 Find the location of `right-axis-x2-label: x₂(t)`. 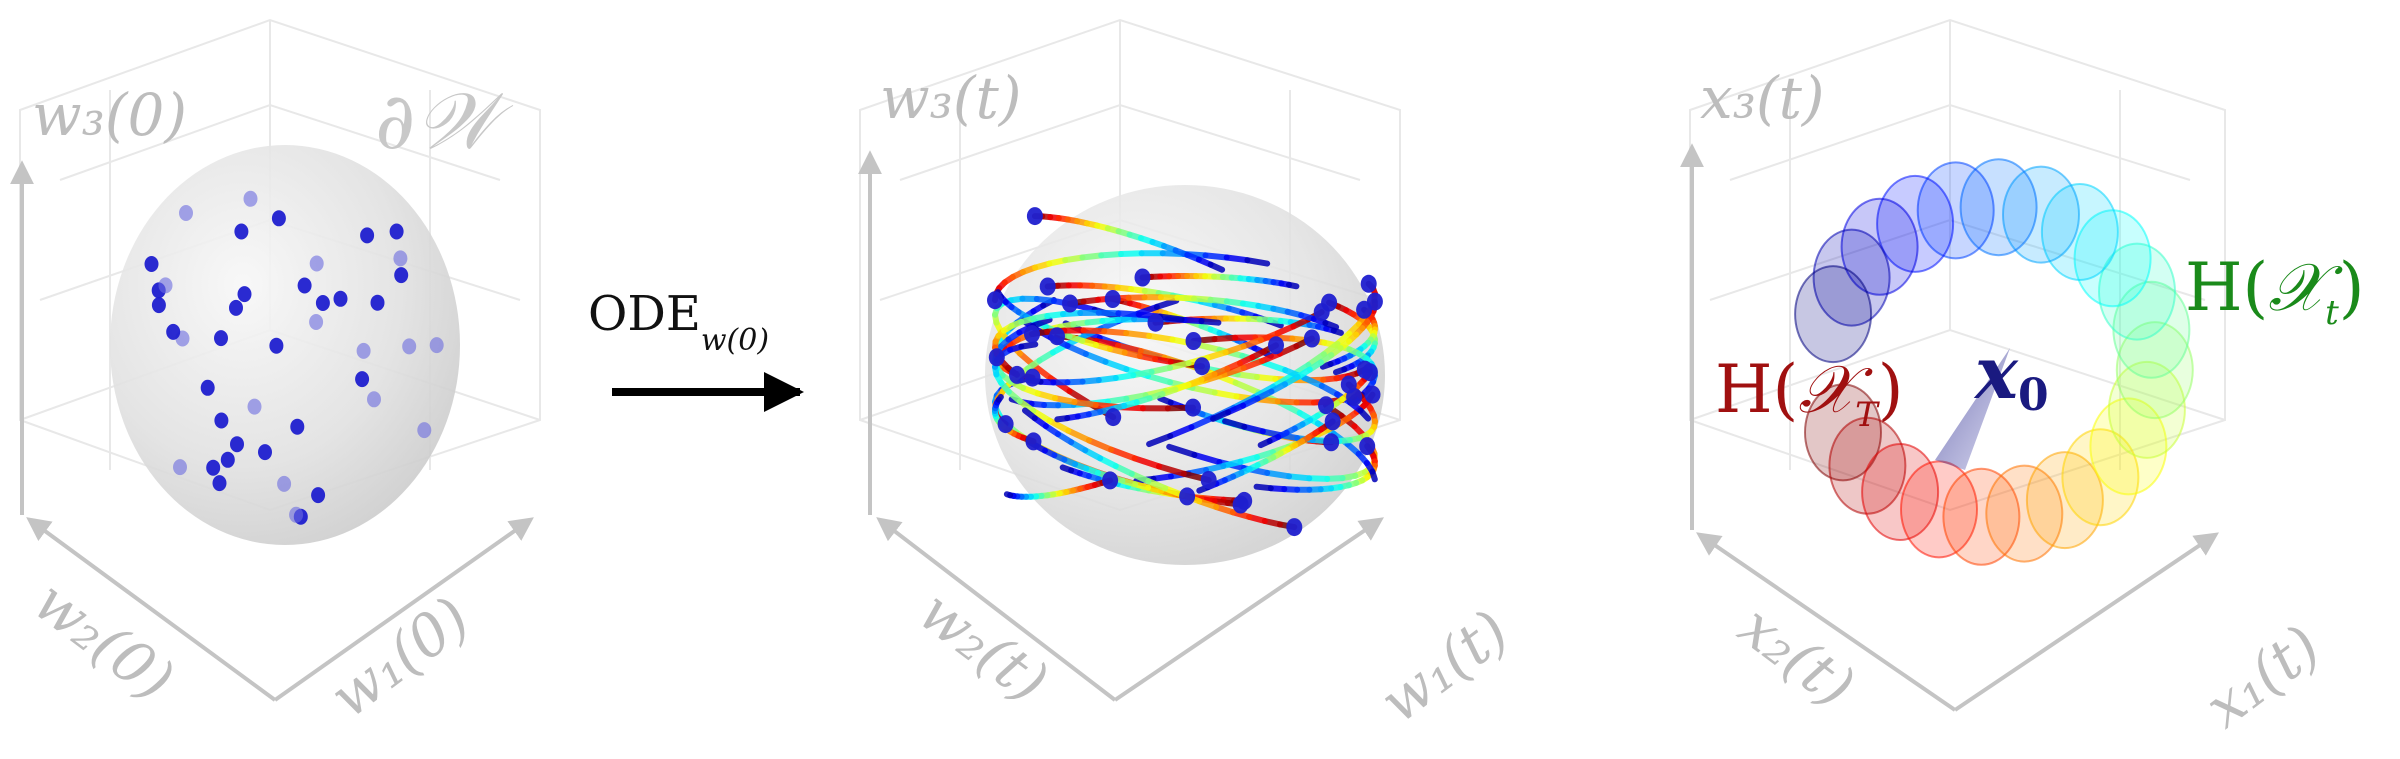

right-axis-x2-label: x₂(t) is located at coordinates (1797, 656).